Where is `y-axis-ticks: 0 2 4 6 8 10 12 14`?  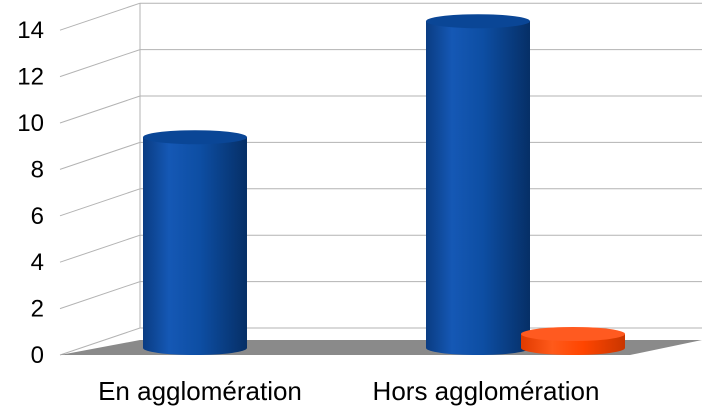
y-axis-ticks: 0 2 4 6 8 10 12 14 is located at coordinates (30, 193).